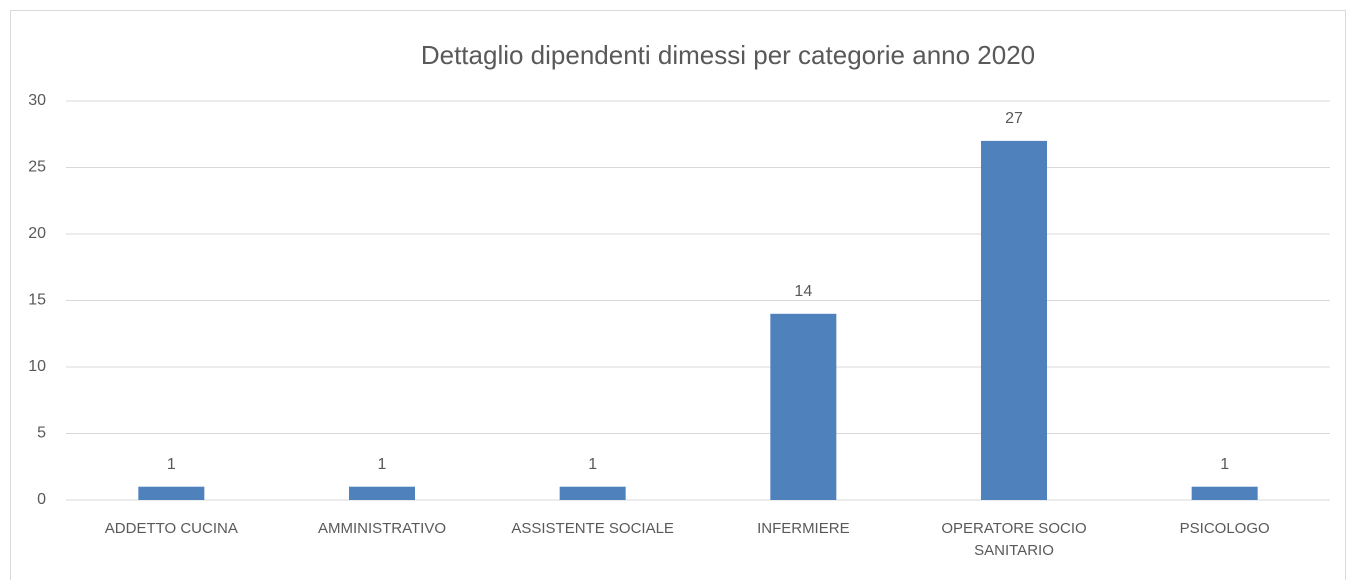 This screenshot has width=1348, height=580. I want to click on x-tick-label: ADDETTO CUCINA, so click(171, 528).